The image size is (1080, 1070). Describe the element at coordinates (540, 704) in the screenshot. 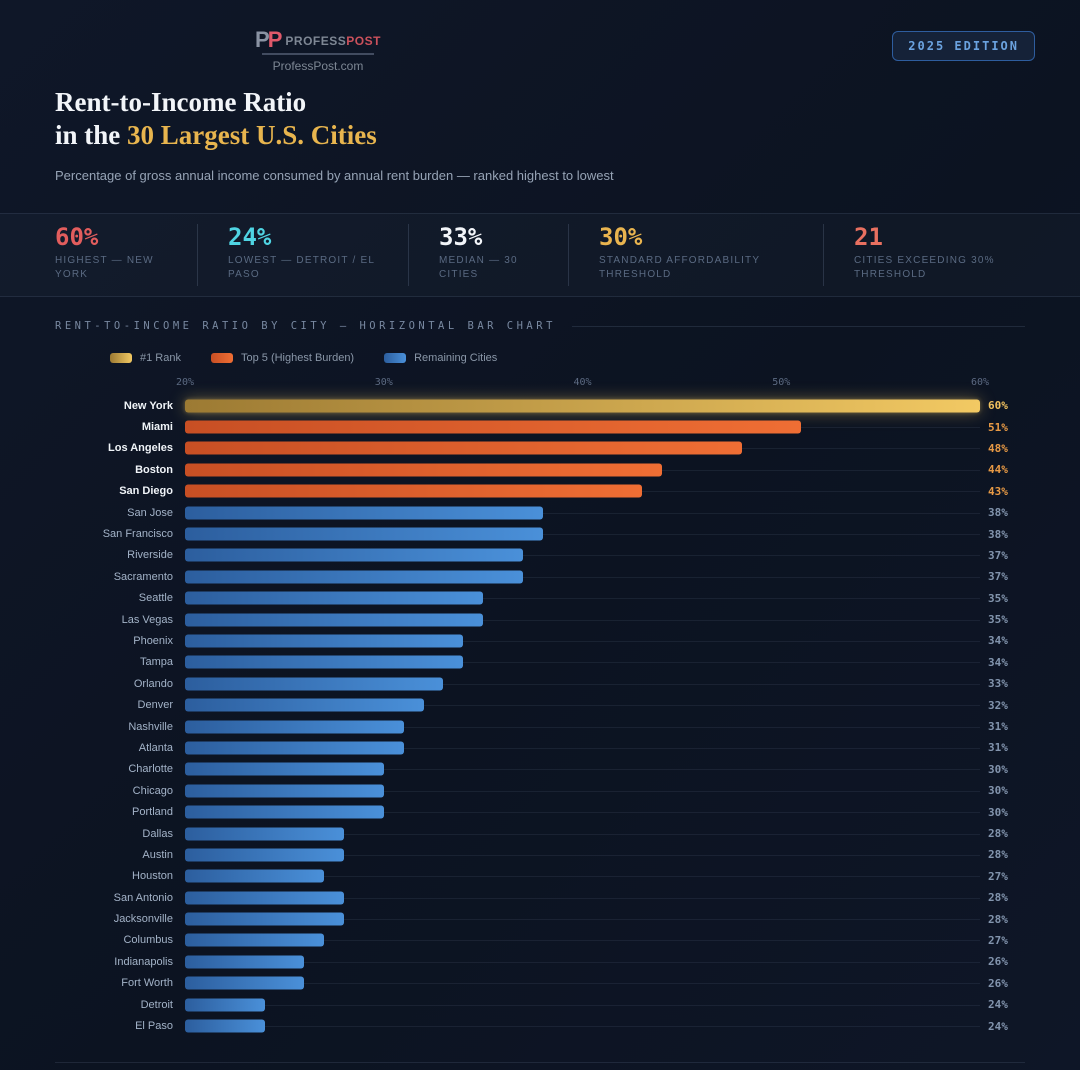

I see `bar-row: Denver 32%` at that location.